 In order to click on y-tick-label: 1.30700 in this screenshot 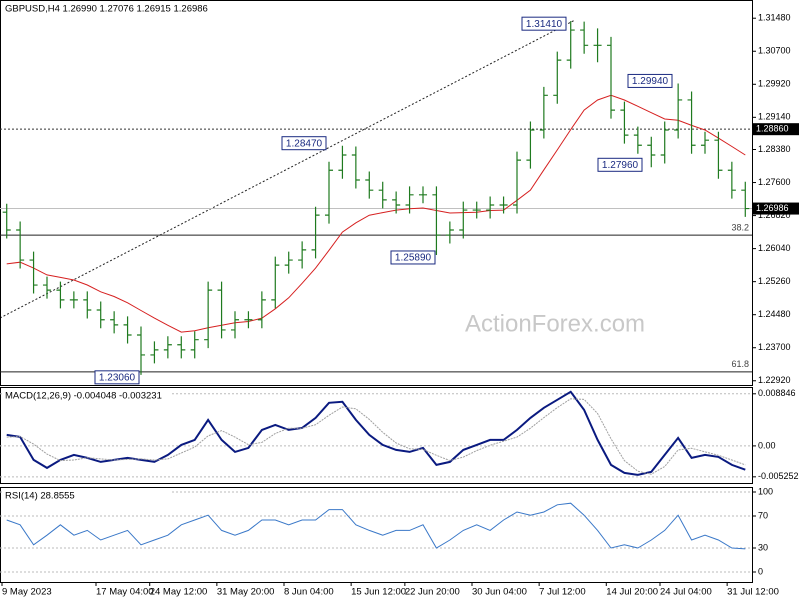, I will do `click(774, 51)`.